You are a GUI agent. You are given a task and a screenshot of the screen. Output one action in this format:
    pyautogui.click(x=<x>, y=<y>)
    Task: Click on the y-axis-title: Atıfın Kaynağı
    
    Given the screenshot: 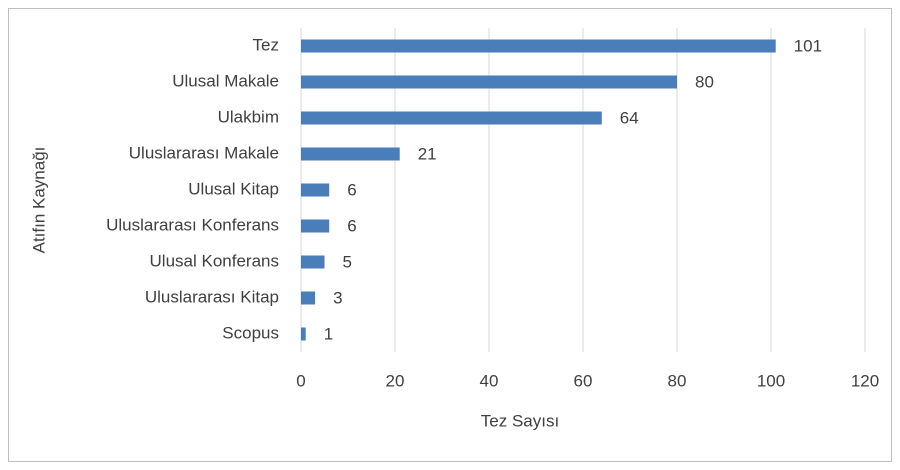 What is the action you would take?
    pyautogui.click(x=38, y=200)
    